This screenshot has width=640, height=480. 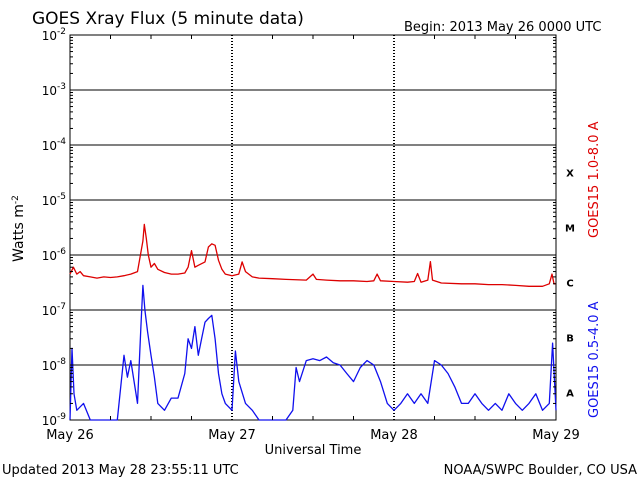 I want to click on y-tick-exponent: -7, so click(x=61, y=307).